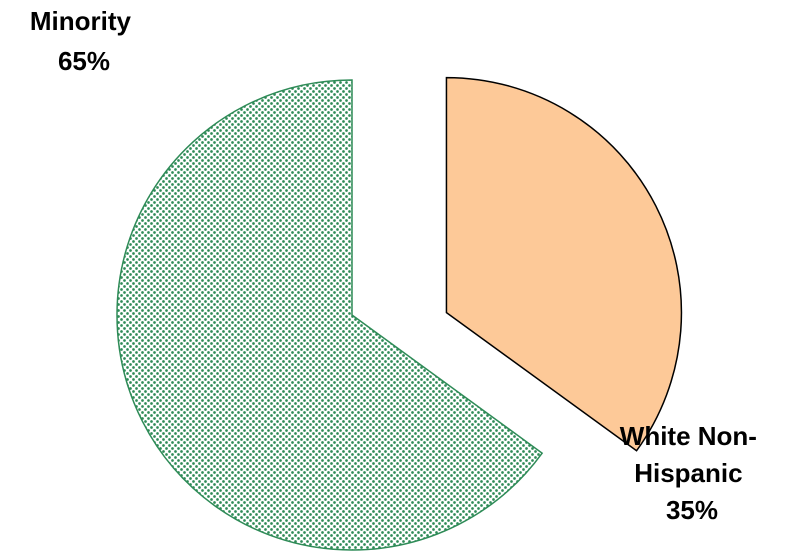 The height and width of the screenshot is (554, 791). What do you see at coordinates (84, 41) in the screenshot?
I see `minority-label: Minority 65%` at bounding box center [84, 41].